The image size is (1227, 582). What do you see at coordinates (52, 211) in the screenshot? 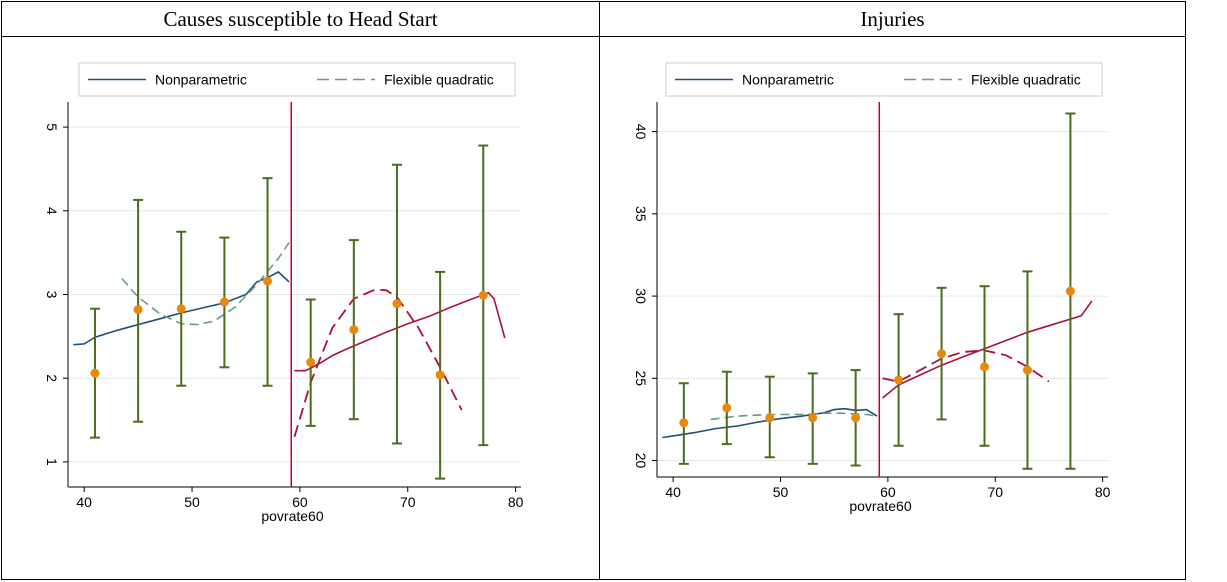
I see `y-tick-label: 4` at bounding box center [52, 211].